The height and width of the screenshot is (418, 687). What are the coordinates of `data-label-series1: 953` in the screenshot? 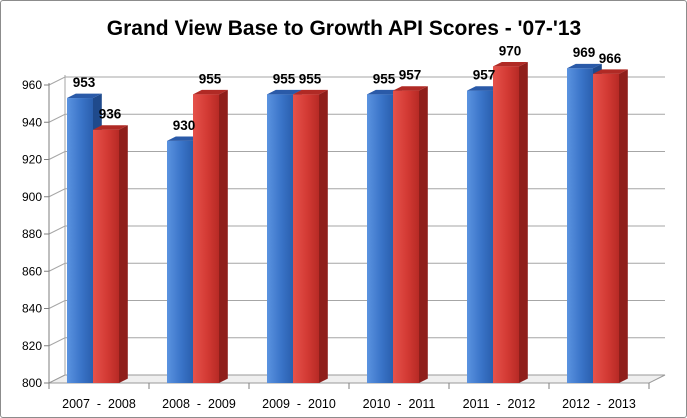 It's located at (84, 82).